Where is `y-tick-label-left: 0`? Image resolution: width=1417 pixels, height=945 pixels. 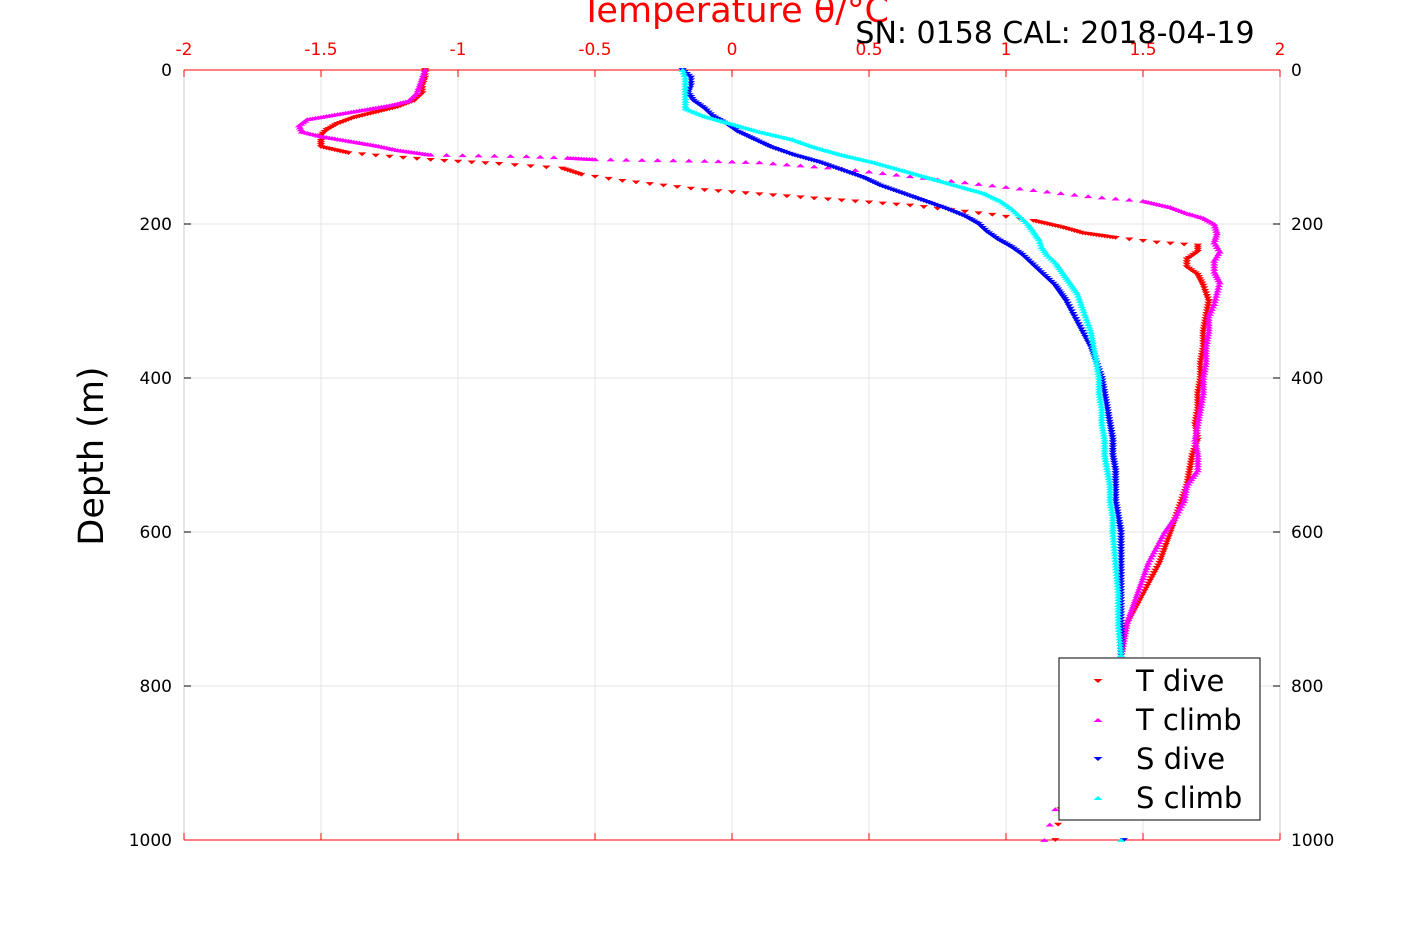 y-tick-label-left: 0 is located at coordinates (166, 71).